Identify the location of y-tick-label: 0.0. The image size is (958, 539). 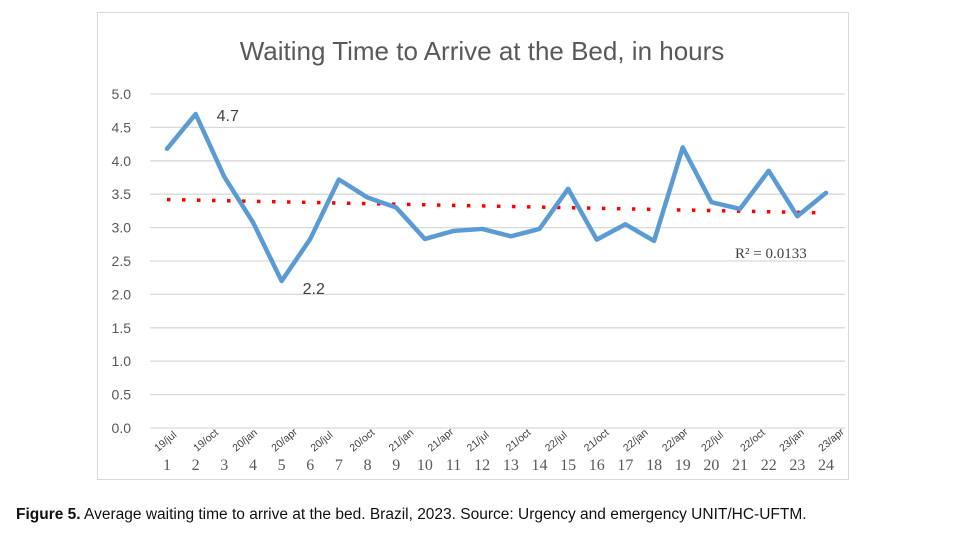
(122, 428).